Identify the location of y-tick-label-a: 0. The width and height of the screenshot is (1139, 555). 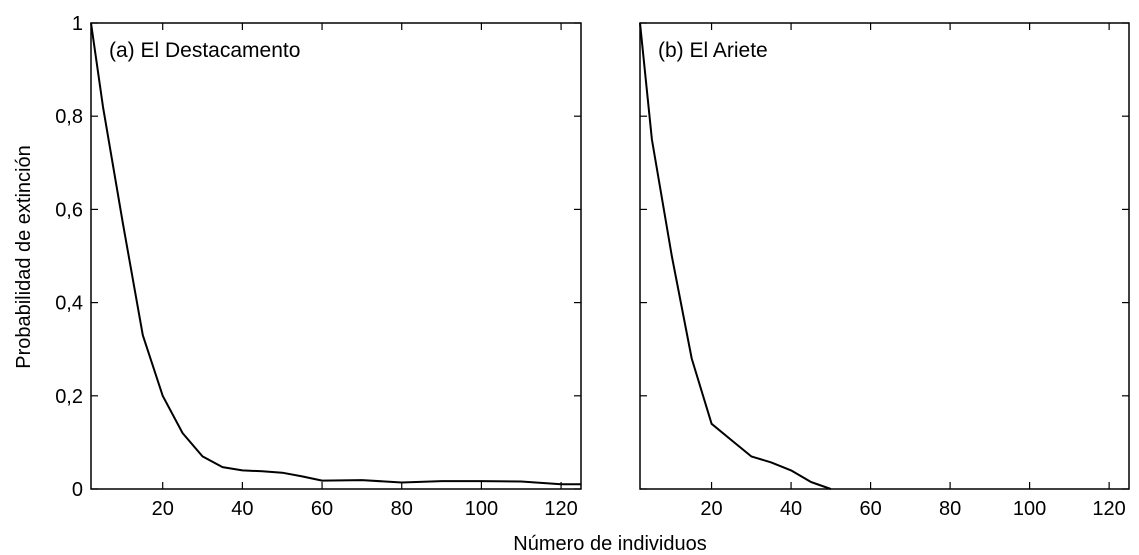
(77, 490).